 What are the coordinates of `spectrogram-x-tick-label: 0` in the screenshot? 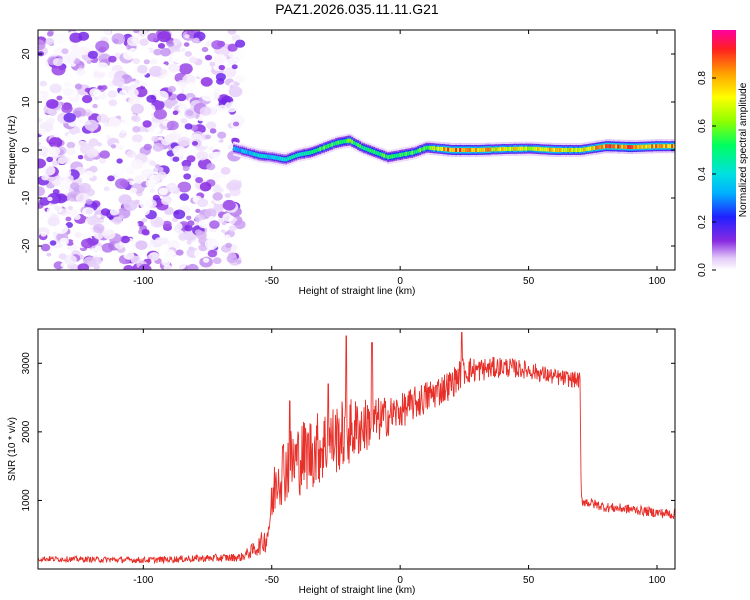 It's located at (400, 281).